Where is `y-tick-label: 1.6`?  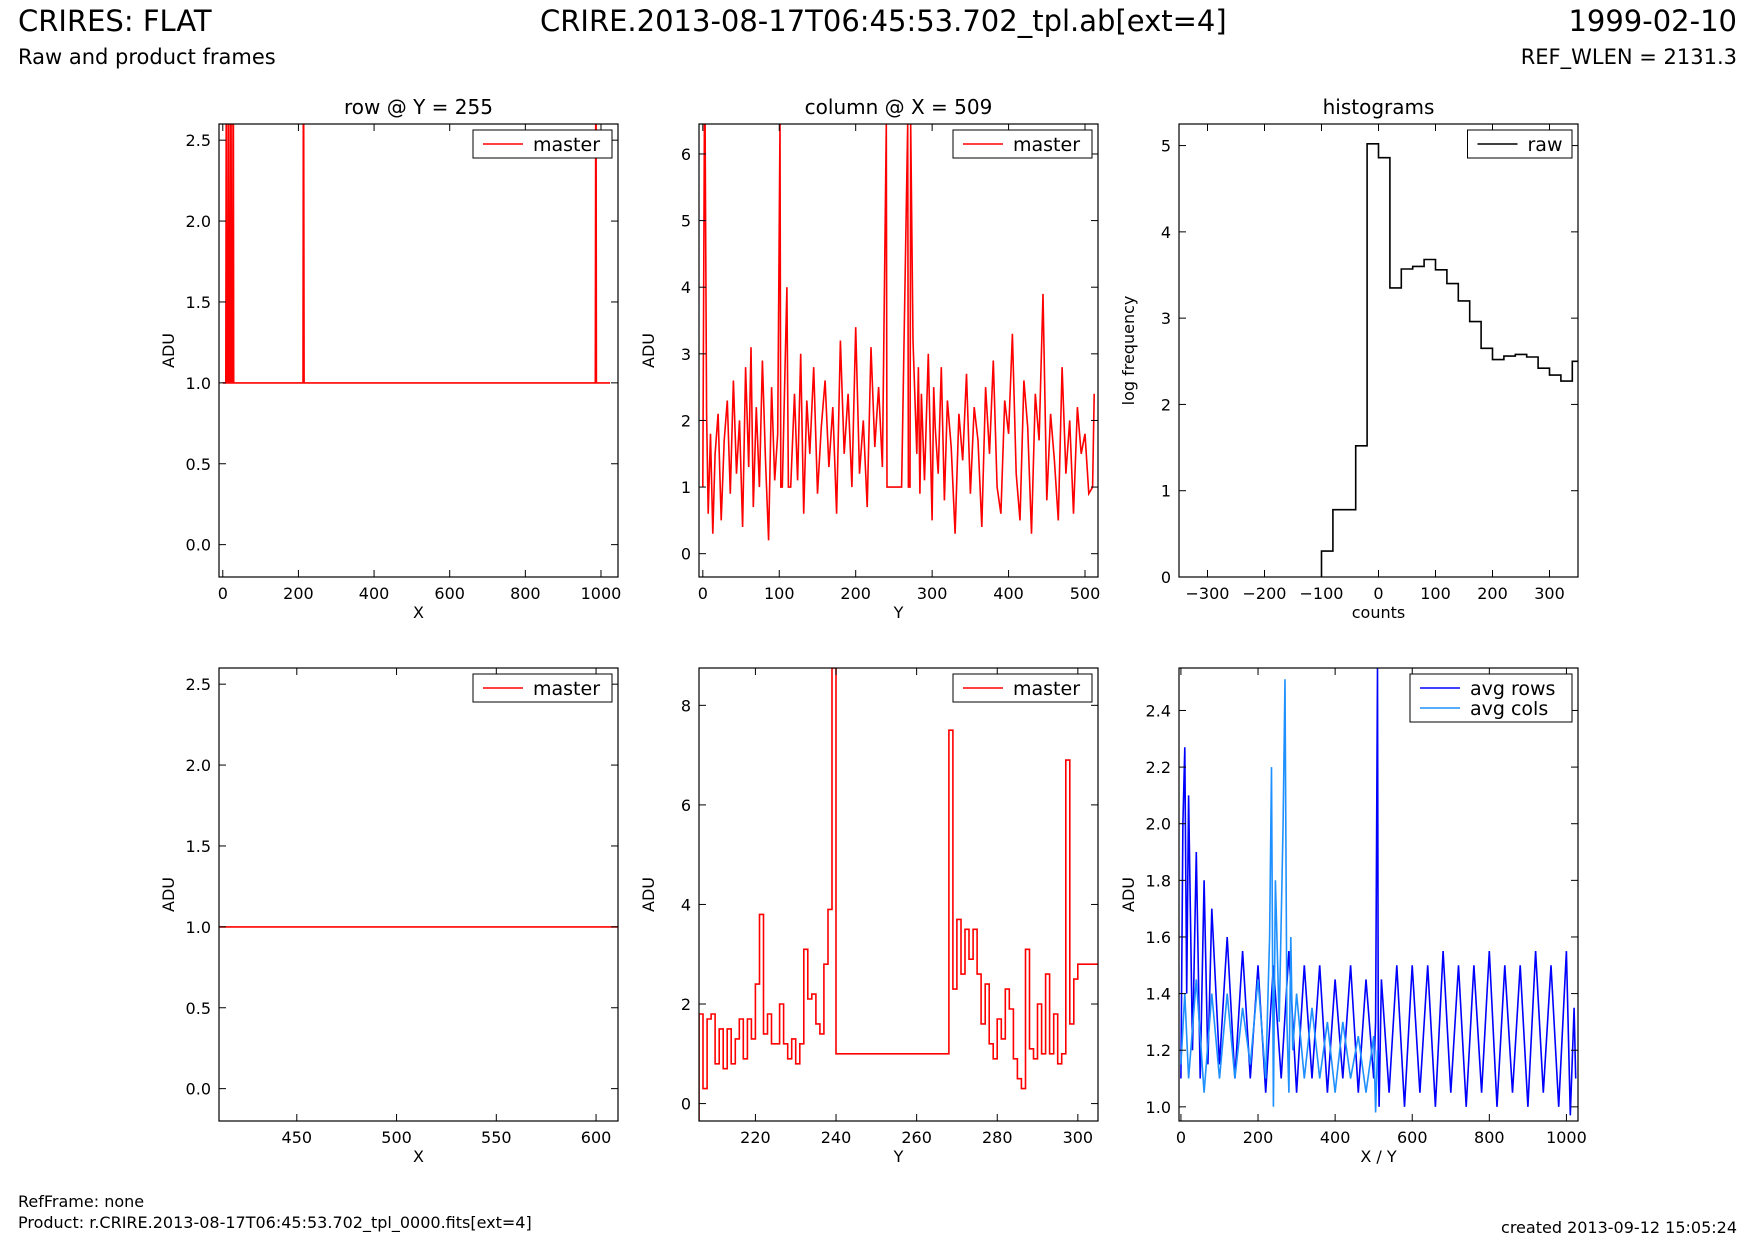 y-tick-label: 1.6 is located at coordinates (1158, 937).